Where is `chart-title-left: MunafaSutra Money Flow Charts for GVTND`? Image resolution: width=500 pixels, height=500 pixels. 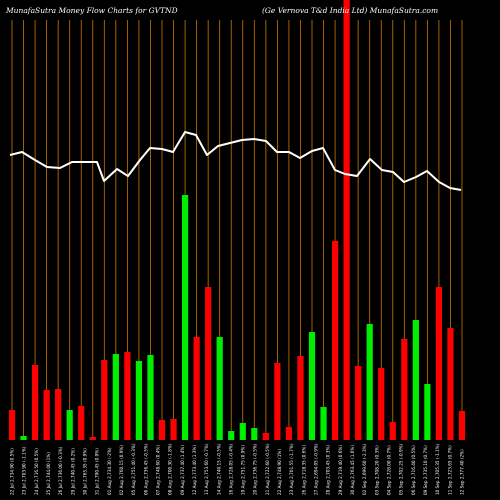 chart-title-left: MunafaSutra Money Flow Charts for GVTND is located at coordinates (91, 10).